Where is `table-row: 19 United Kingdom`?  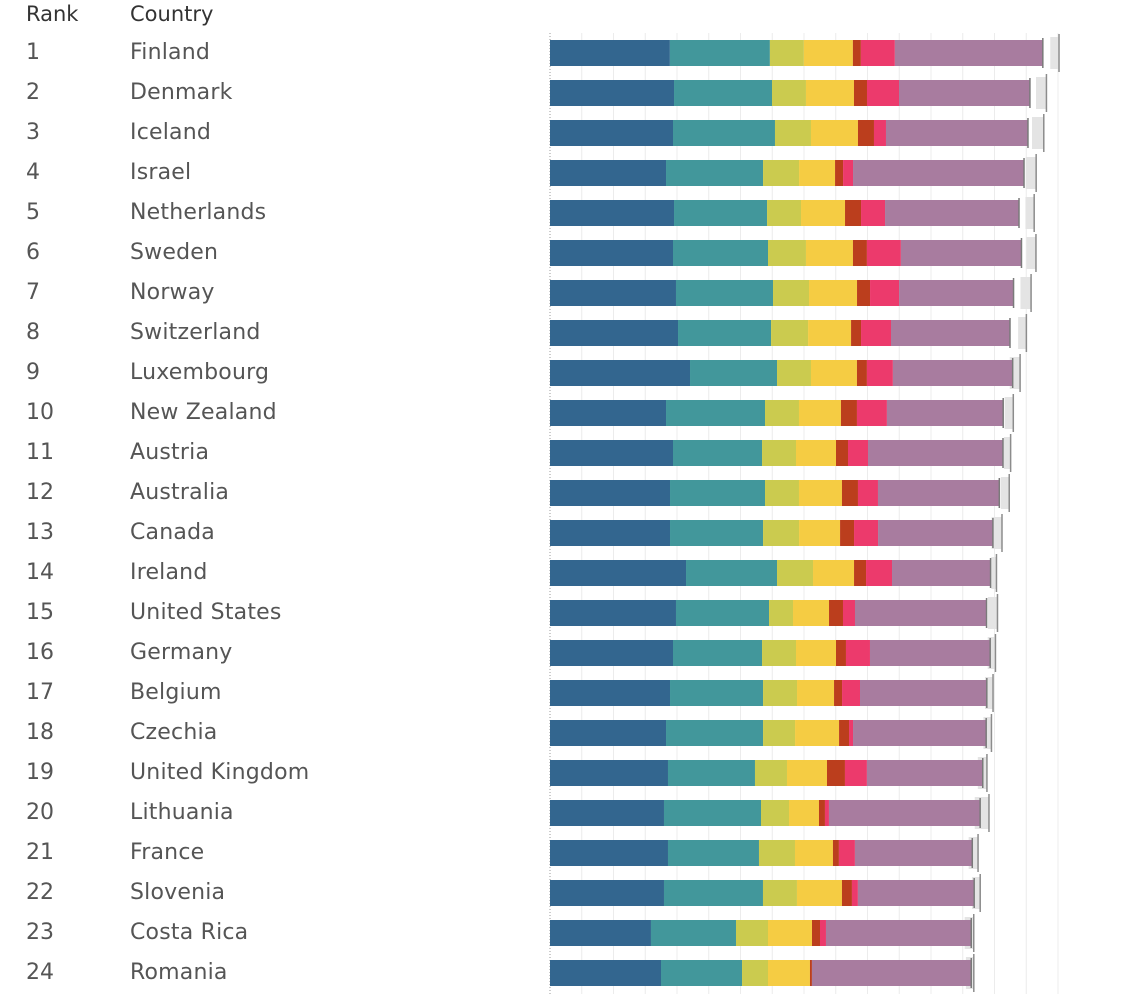
table-row: 19 United Kingdom is located at coordinates (270, 773).